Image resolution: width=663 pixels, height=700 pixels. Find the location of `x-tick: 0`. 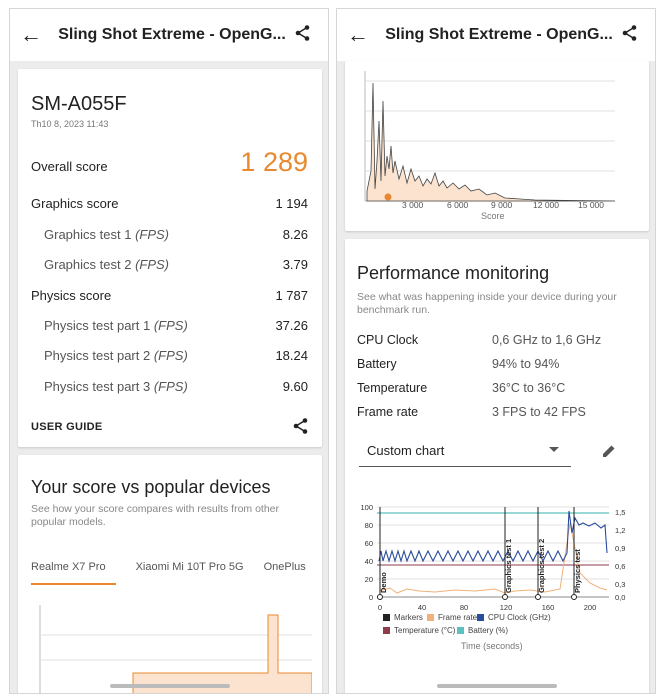

x-tick: 0 is located at coordinates (380, 607).